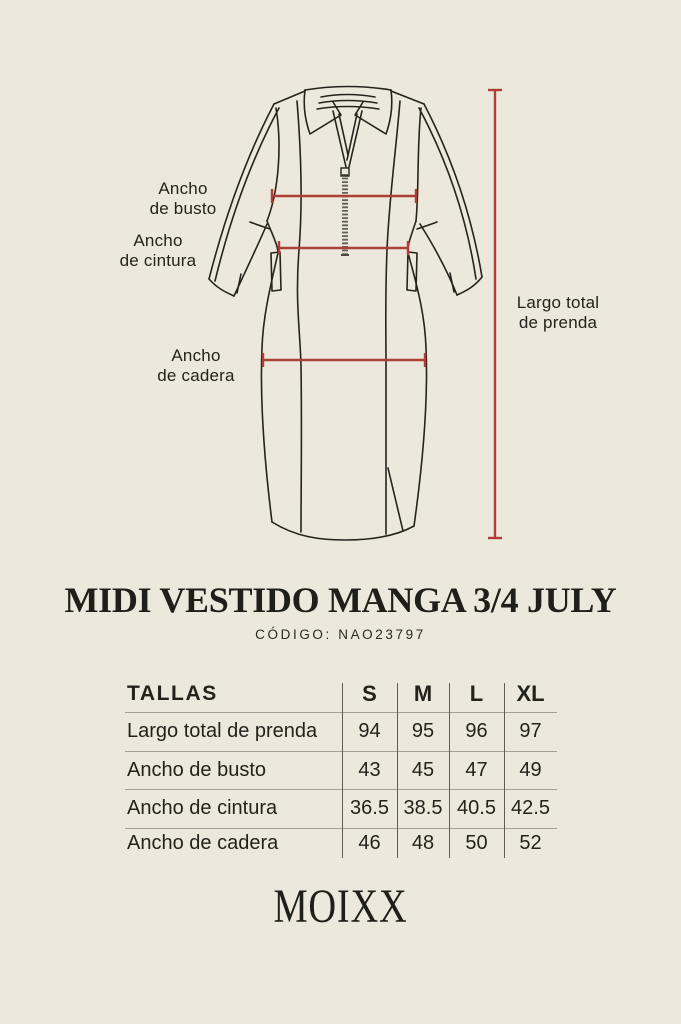 The image size is (681, 1024). Describe the element at coordinates (423, 769) in the screenshot. I see `size-value: 45` at that location.